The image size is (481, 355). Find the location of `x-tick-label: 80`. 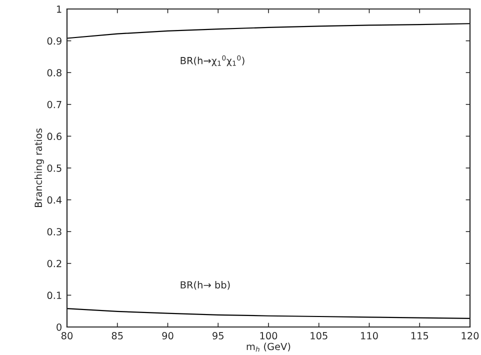

x-tick-label: 80 is located at coordinates (67, 336).